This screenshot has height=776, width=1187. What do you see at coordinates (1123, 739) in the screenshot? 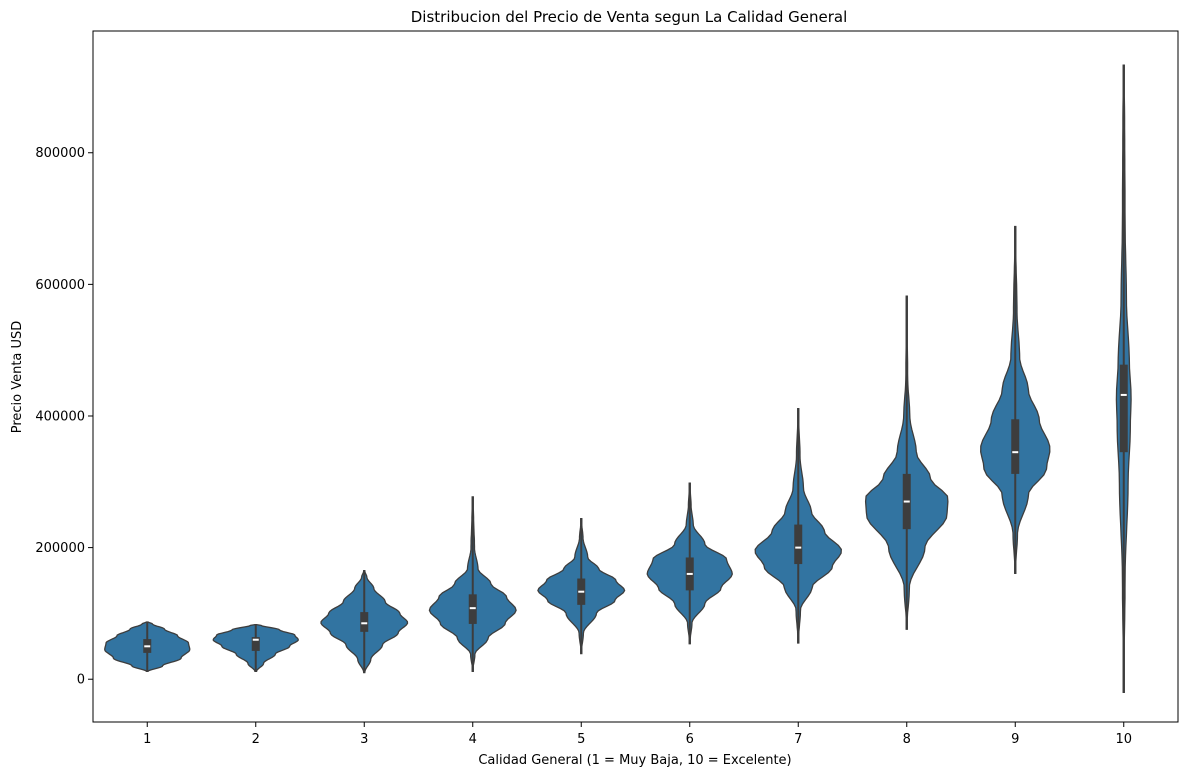
I see `x-tick-label: 10` at bounding box center [1123, 739].